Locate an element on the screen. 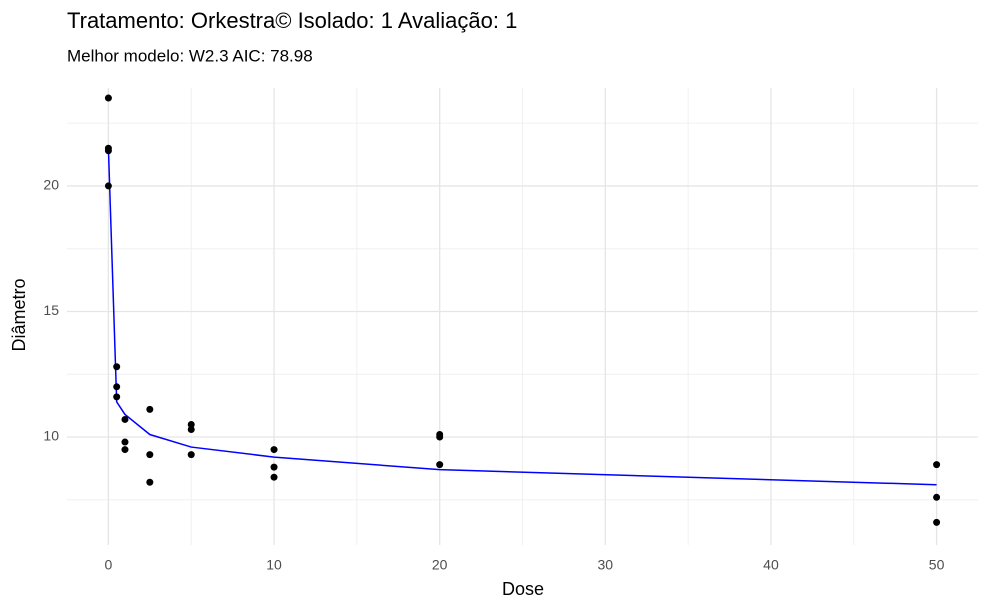 The image size is (991, 612). x-tick-label: 40 is located at coordinates (771, 565).